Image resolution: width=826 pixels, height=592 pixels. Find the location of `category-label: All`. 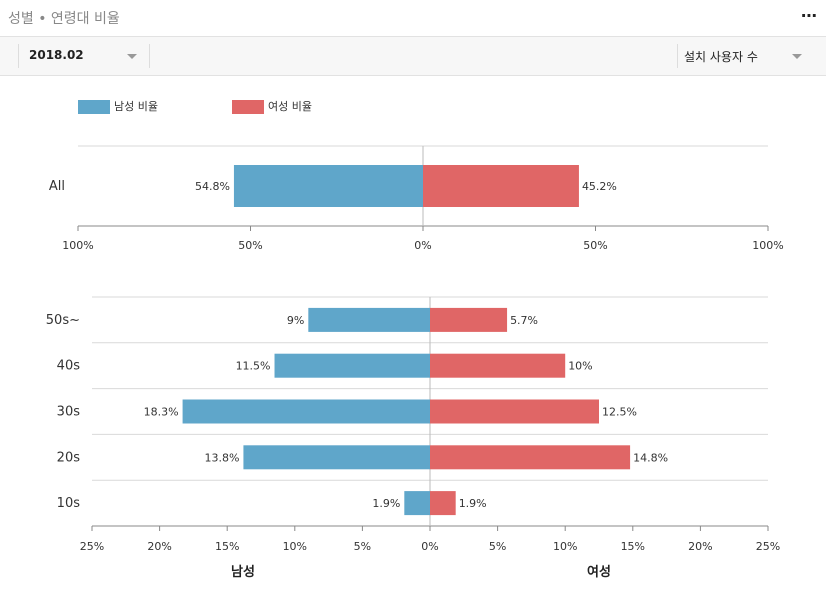

category-label: All is located at coordinates (57, 186).